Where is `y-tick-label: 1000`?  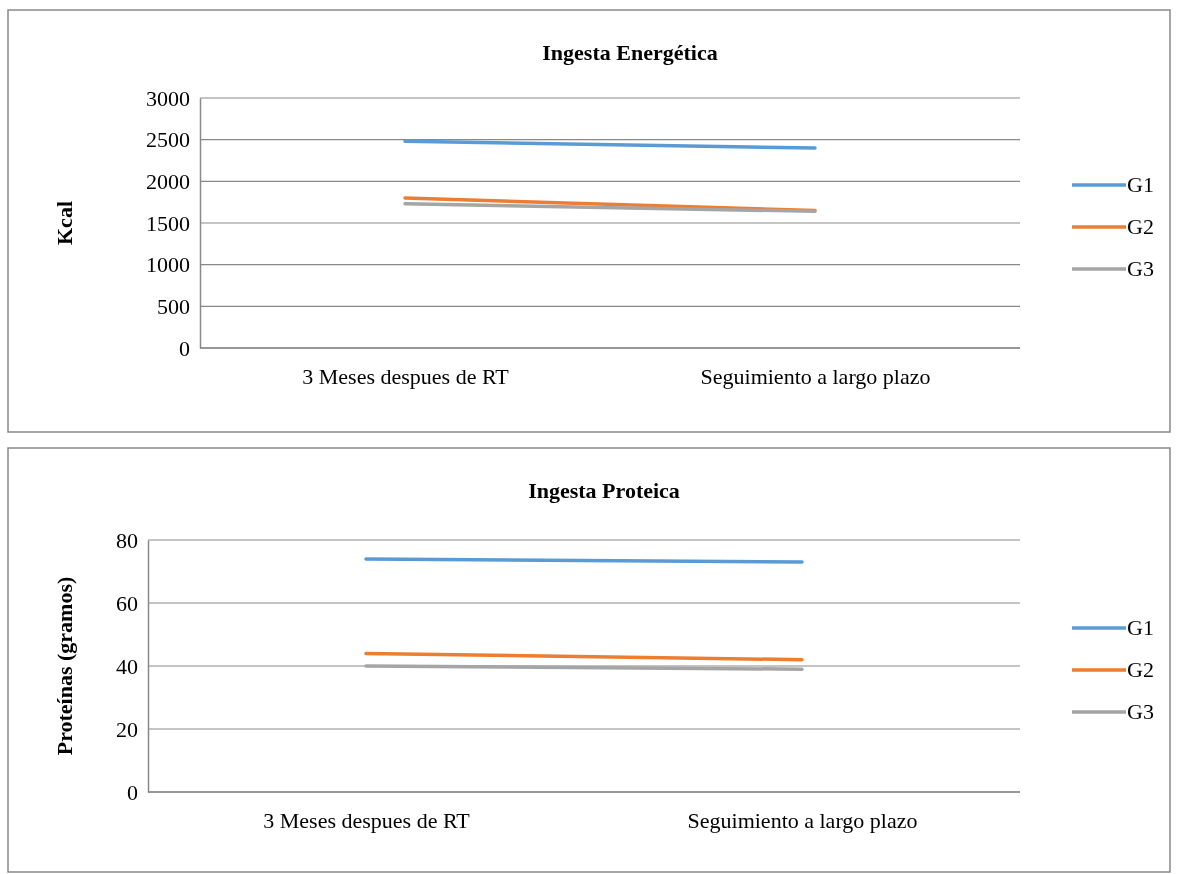
y-tick-label: 1000 is located at coordinates (168, 265).